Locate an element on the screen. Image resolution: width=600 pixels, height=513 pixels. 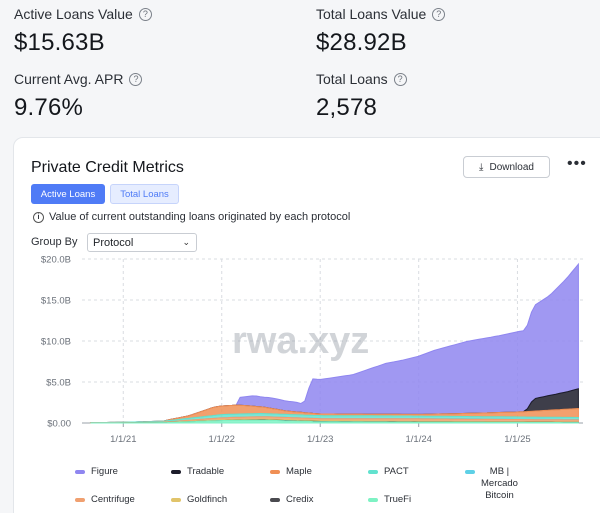
legend-label: Goldfinch is located at coordinates (207, 499).